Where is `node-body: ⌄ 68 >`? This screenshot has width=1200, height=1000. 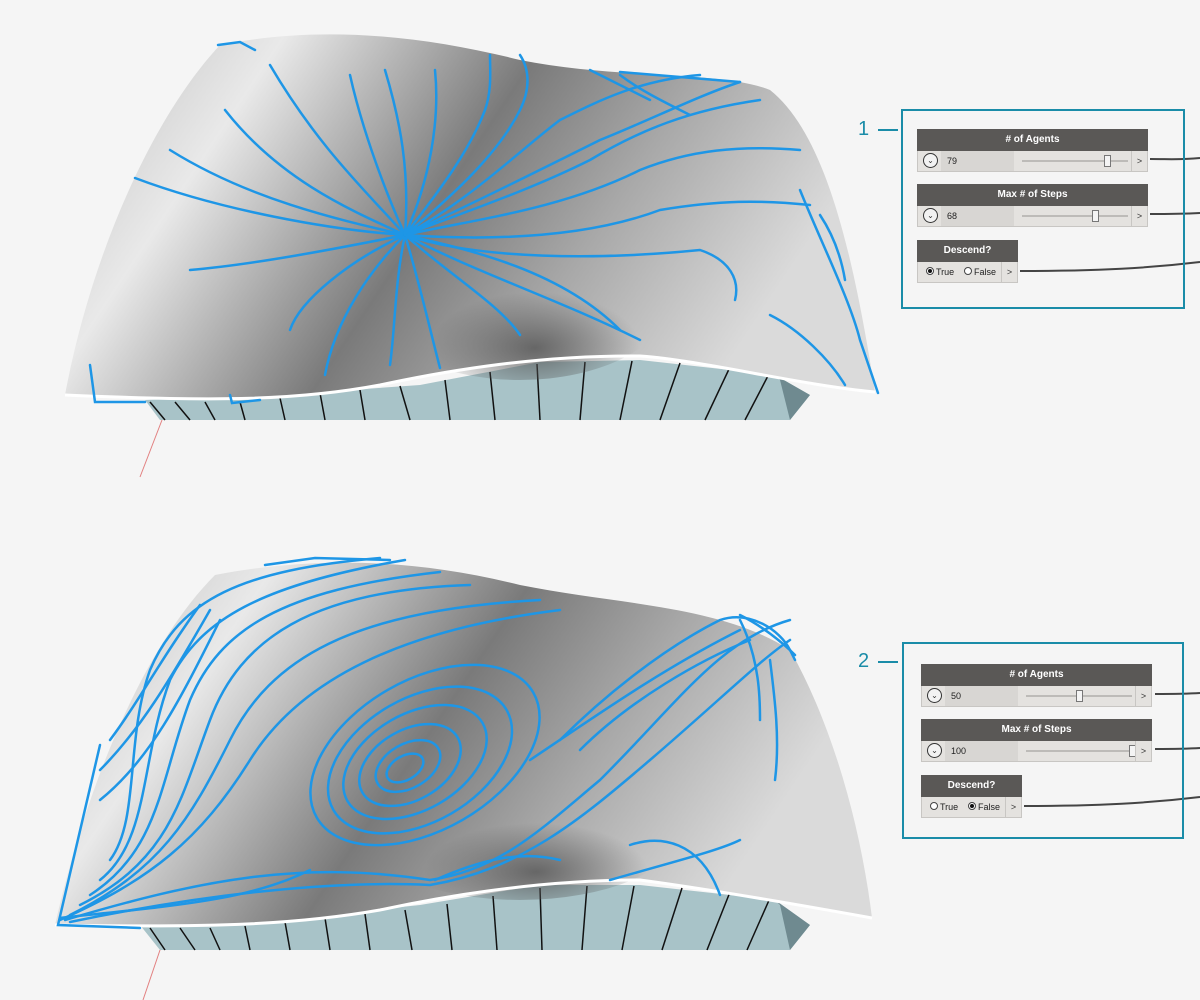
node-body: ⌄ 68 > is located at coordinates (1032, 216).